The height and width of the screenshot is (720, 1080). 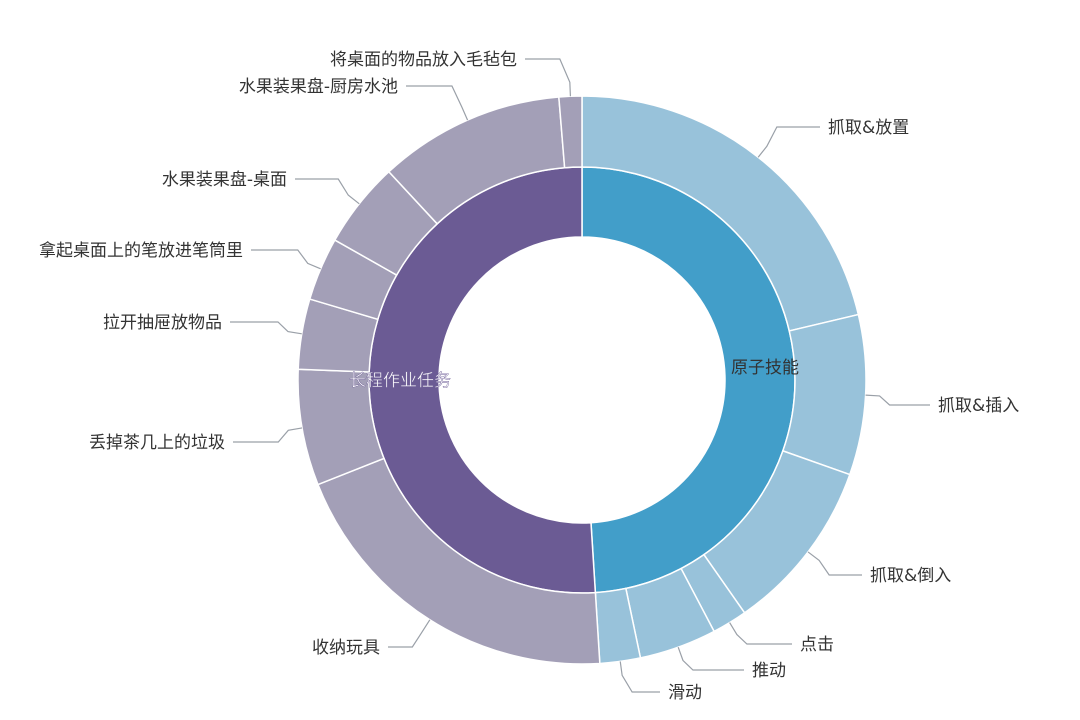 What do you see at coordinates (224, 180) in the screenshot?
I see `segment-label: 水果装果盘-桌面` at bounding box center [224, 180].